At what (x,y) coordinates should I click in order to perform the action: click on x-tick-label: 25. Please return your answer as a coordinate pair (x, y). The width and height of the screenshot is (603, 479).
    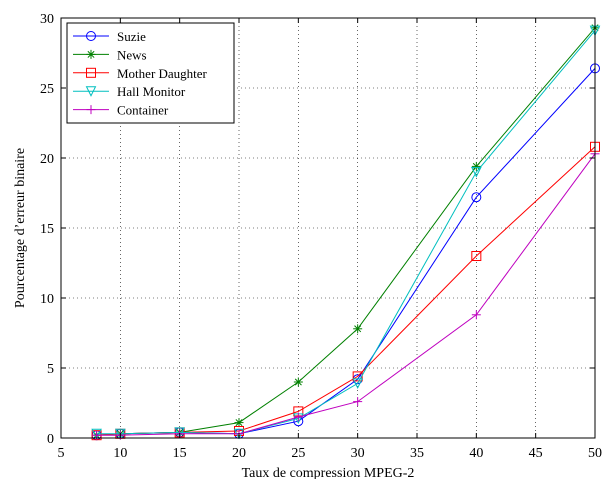
    Looking at the image, I should click on (298, 453).